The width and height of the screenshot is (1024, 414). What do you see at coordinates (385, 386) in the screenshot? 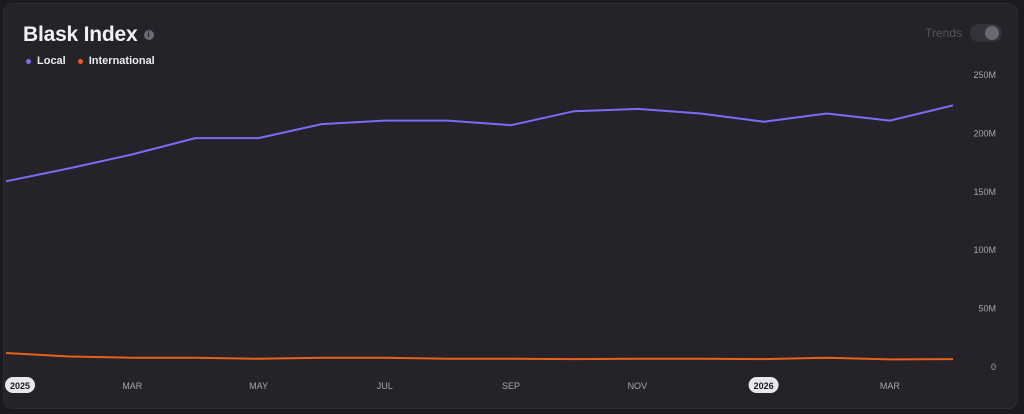
I see `x-tick-label: JUL` at bounding box center [385, 386].